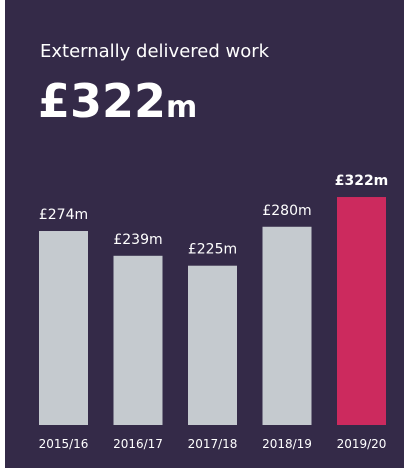  Describe the element at coordinates (213, 444) in the screenshot. I see `x-tick-label: 2017/18` at that location.